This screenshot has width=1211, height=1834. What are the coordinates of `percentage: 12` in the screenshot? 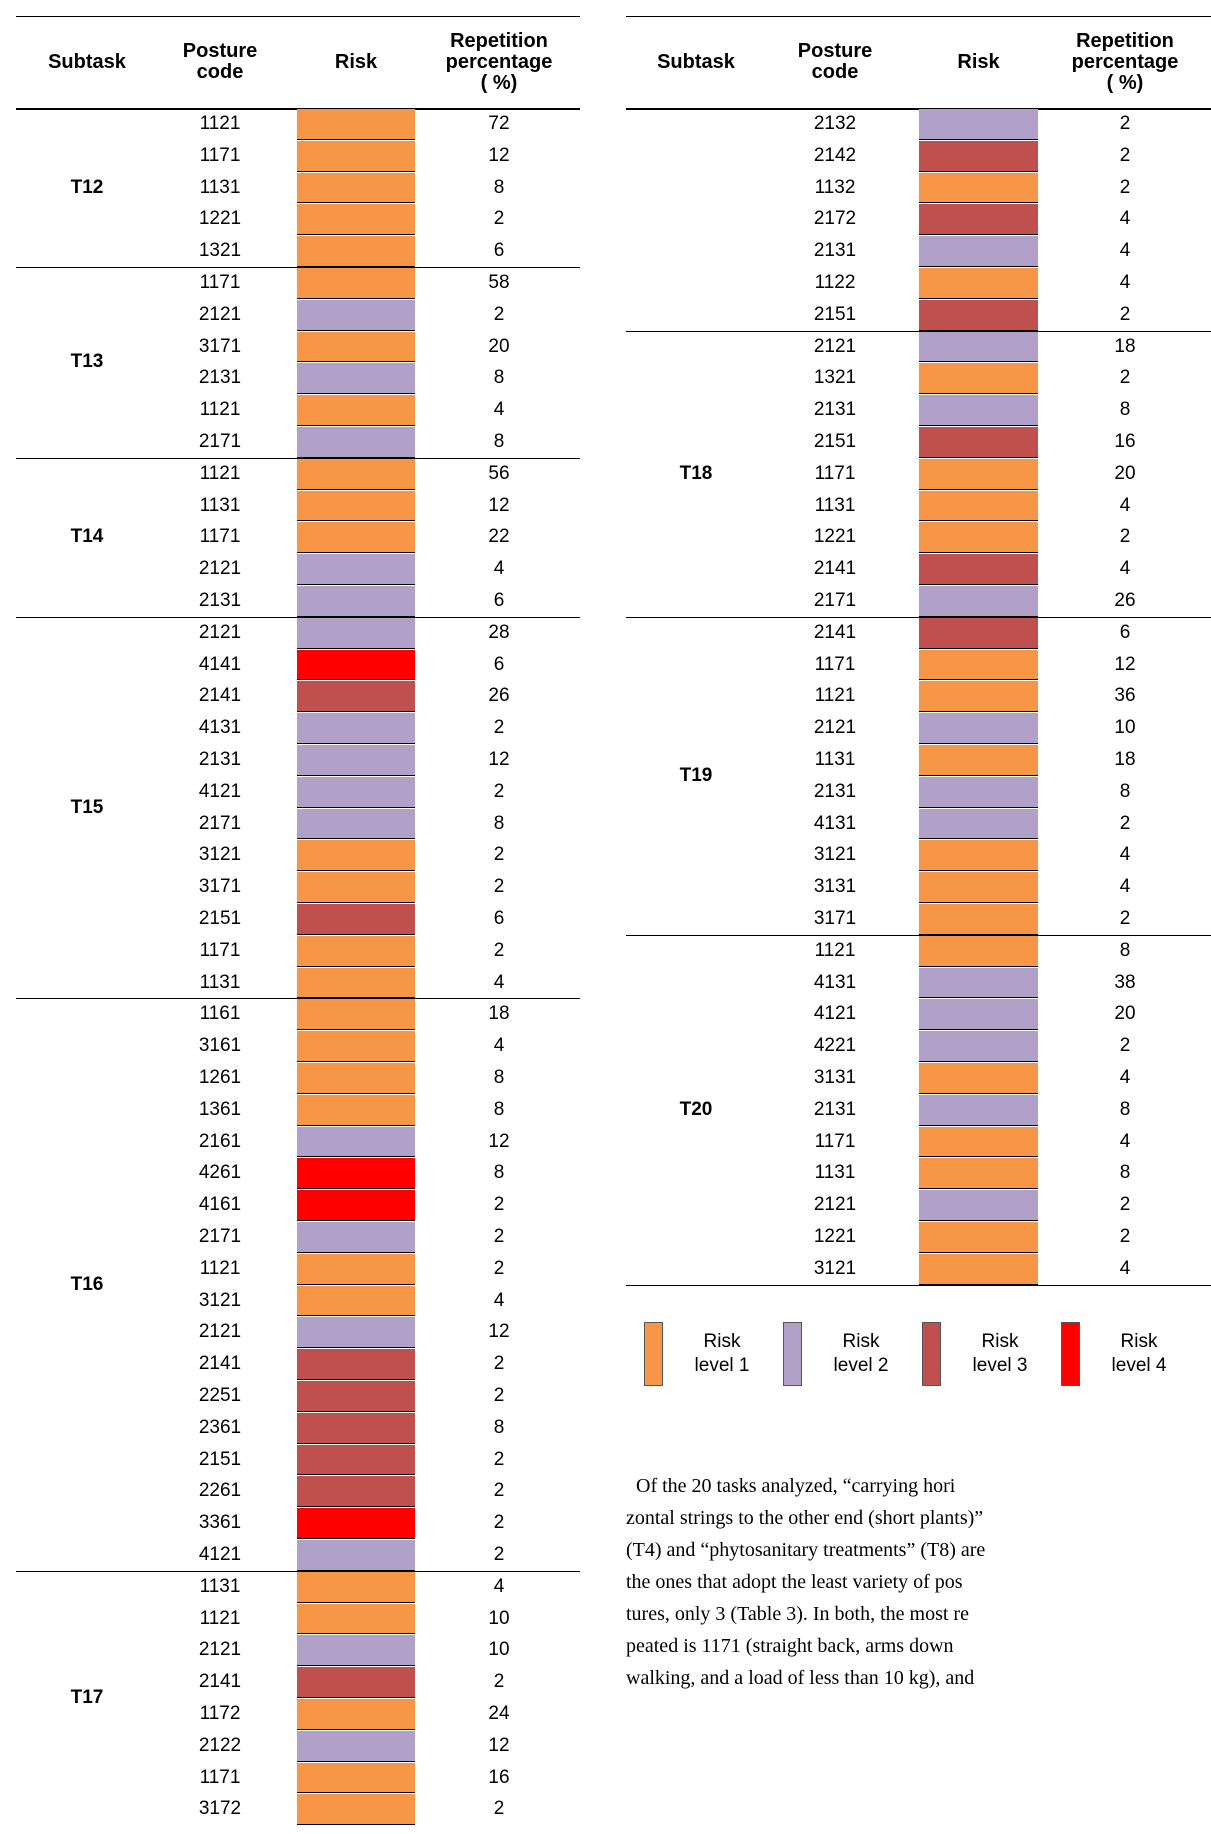 It's located at (499, 505).